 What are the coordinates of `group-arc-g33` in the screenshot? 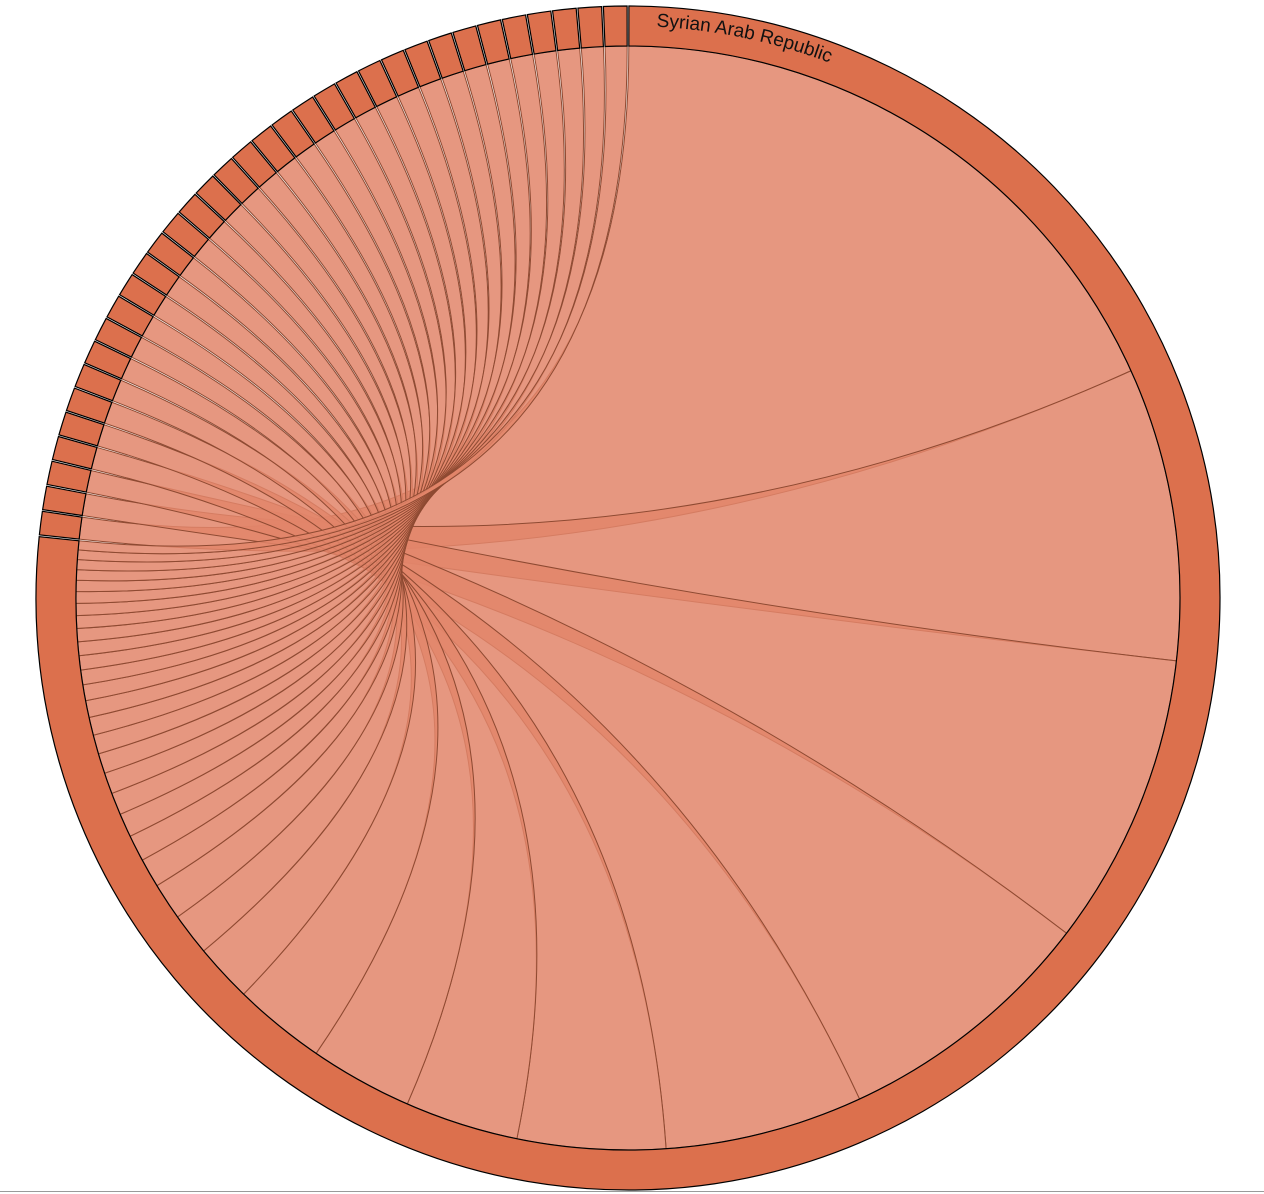 It's located at (566, 29).